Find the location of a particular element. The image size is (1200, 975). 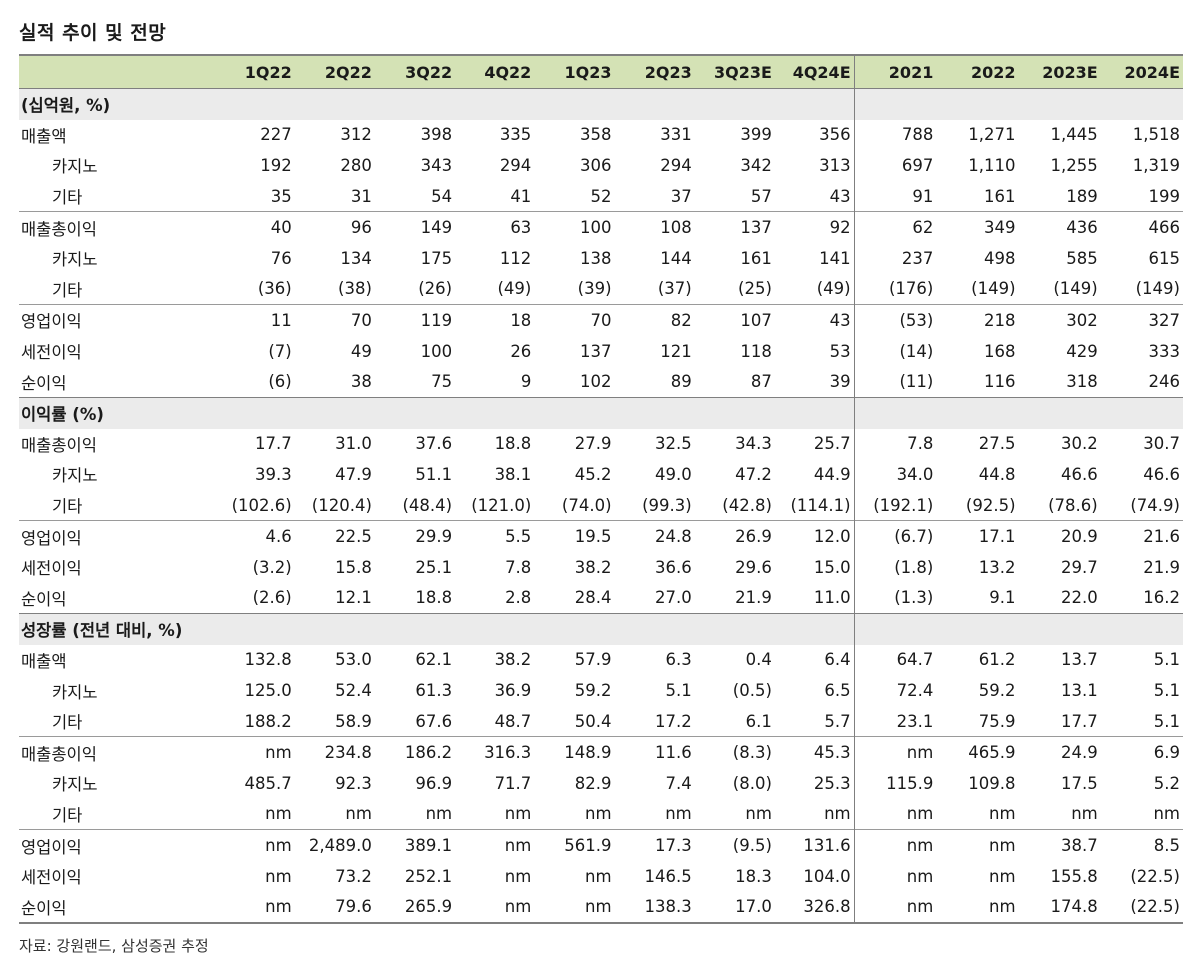

table-cell: 5.7 is located at coordinates (814, 721).